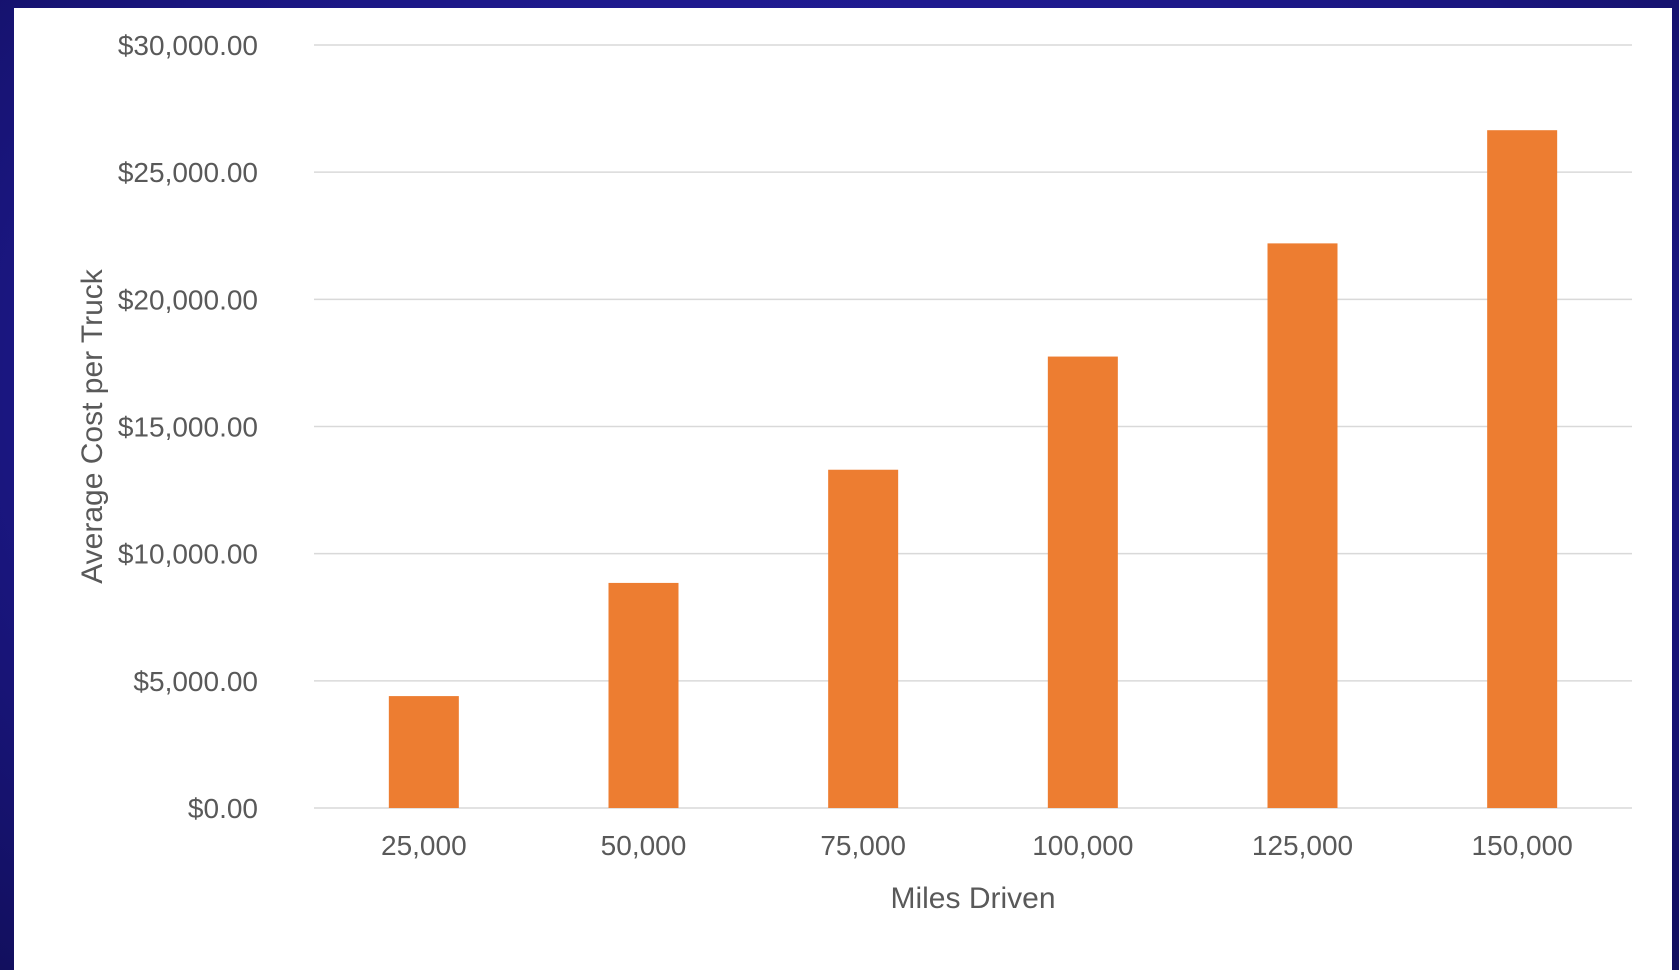 This screenshot has width=1679, height=970. I want to click on y-tick-label: $15,000.00, so click(188, 427).